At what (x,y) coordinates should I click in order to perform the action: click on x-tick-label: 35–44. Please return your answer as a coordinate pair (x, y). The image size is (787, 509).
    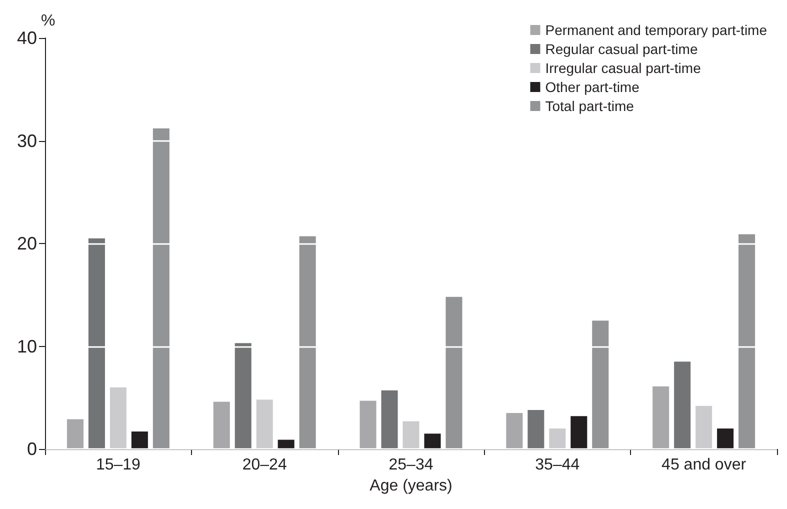
    Looking at the image, I should click on (557, 465).